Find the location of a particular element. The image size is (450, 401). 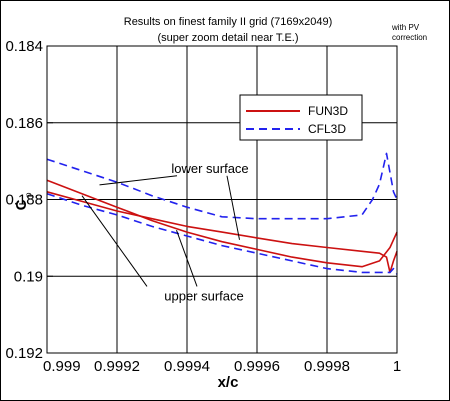

legend-label-cfl3d: CFL3D is located at coordinates (327, 129).